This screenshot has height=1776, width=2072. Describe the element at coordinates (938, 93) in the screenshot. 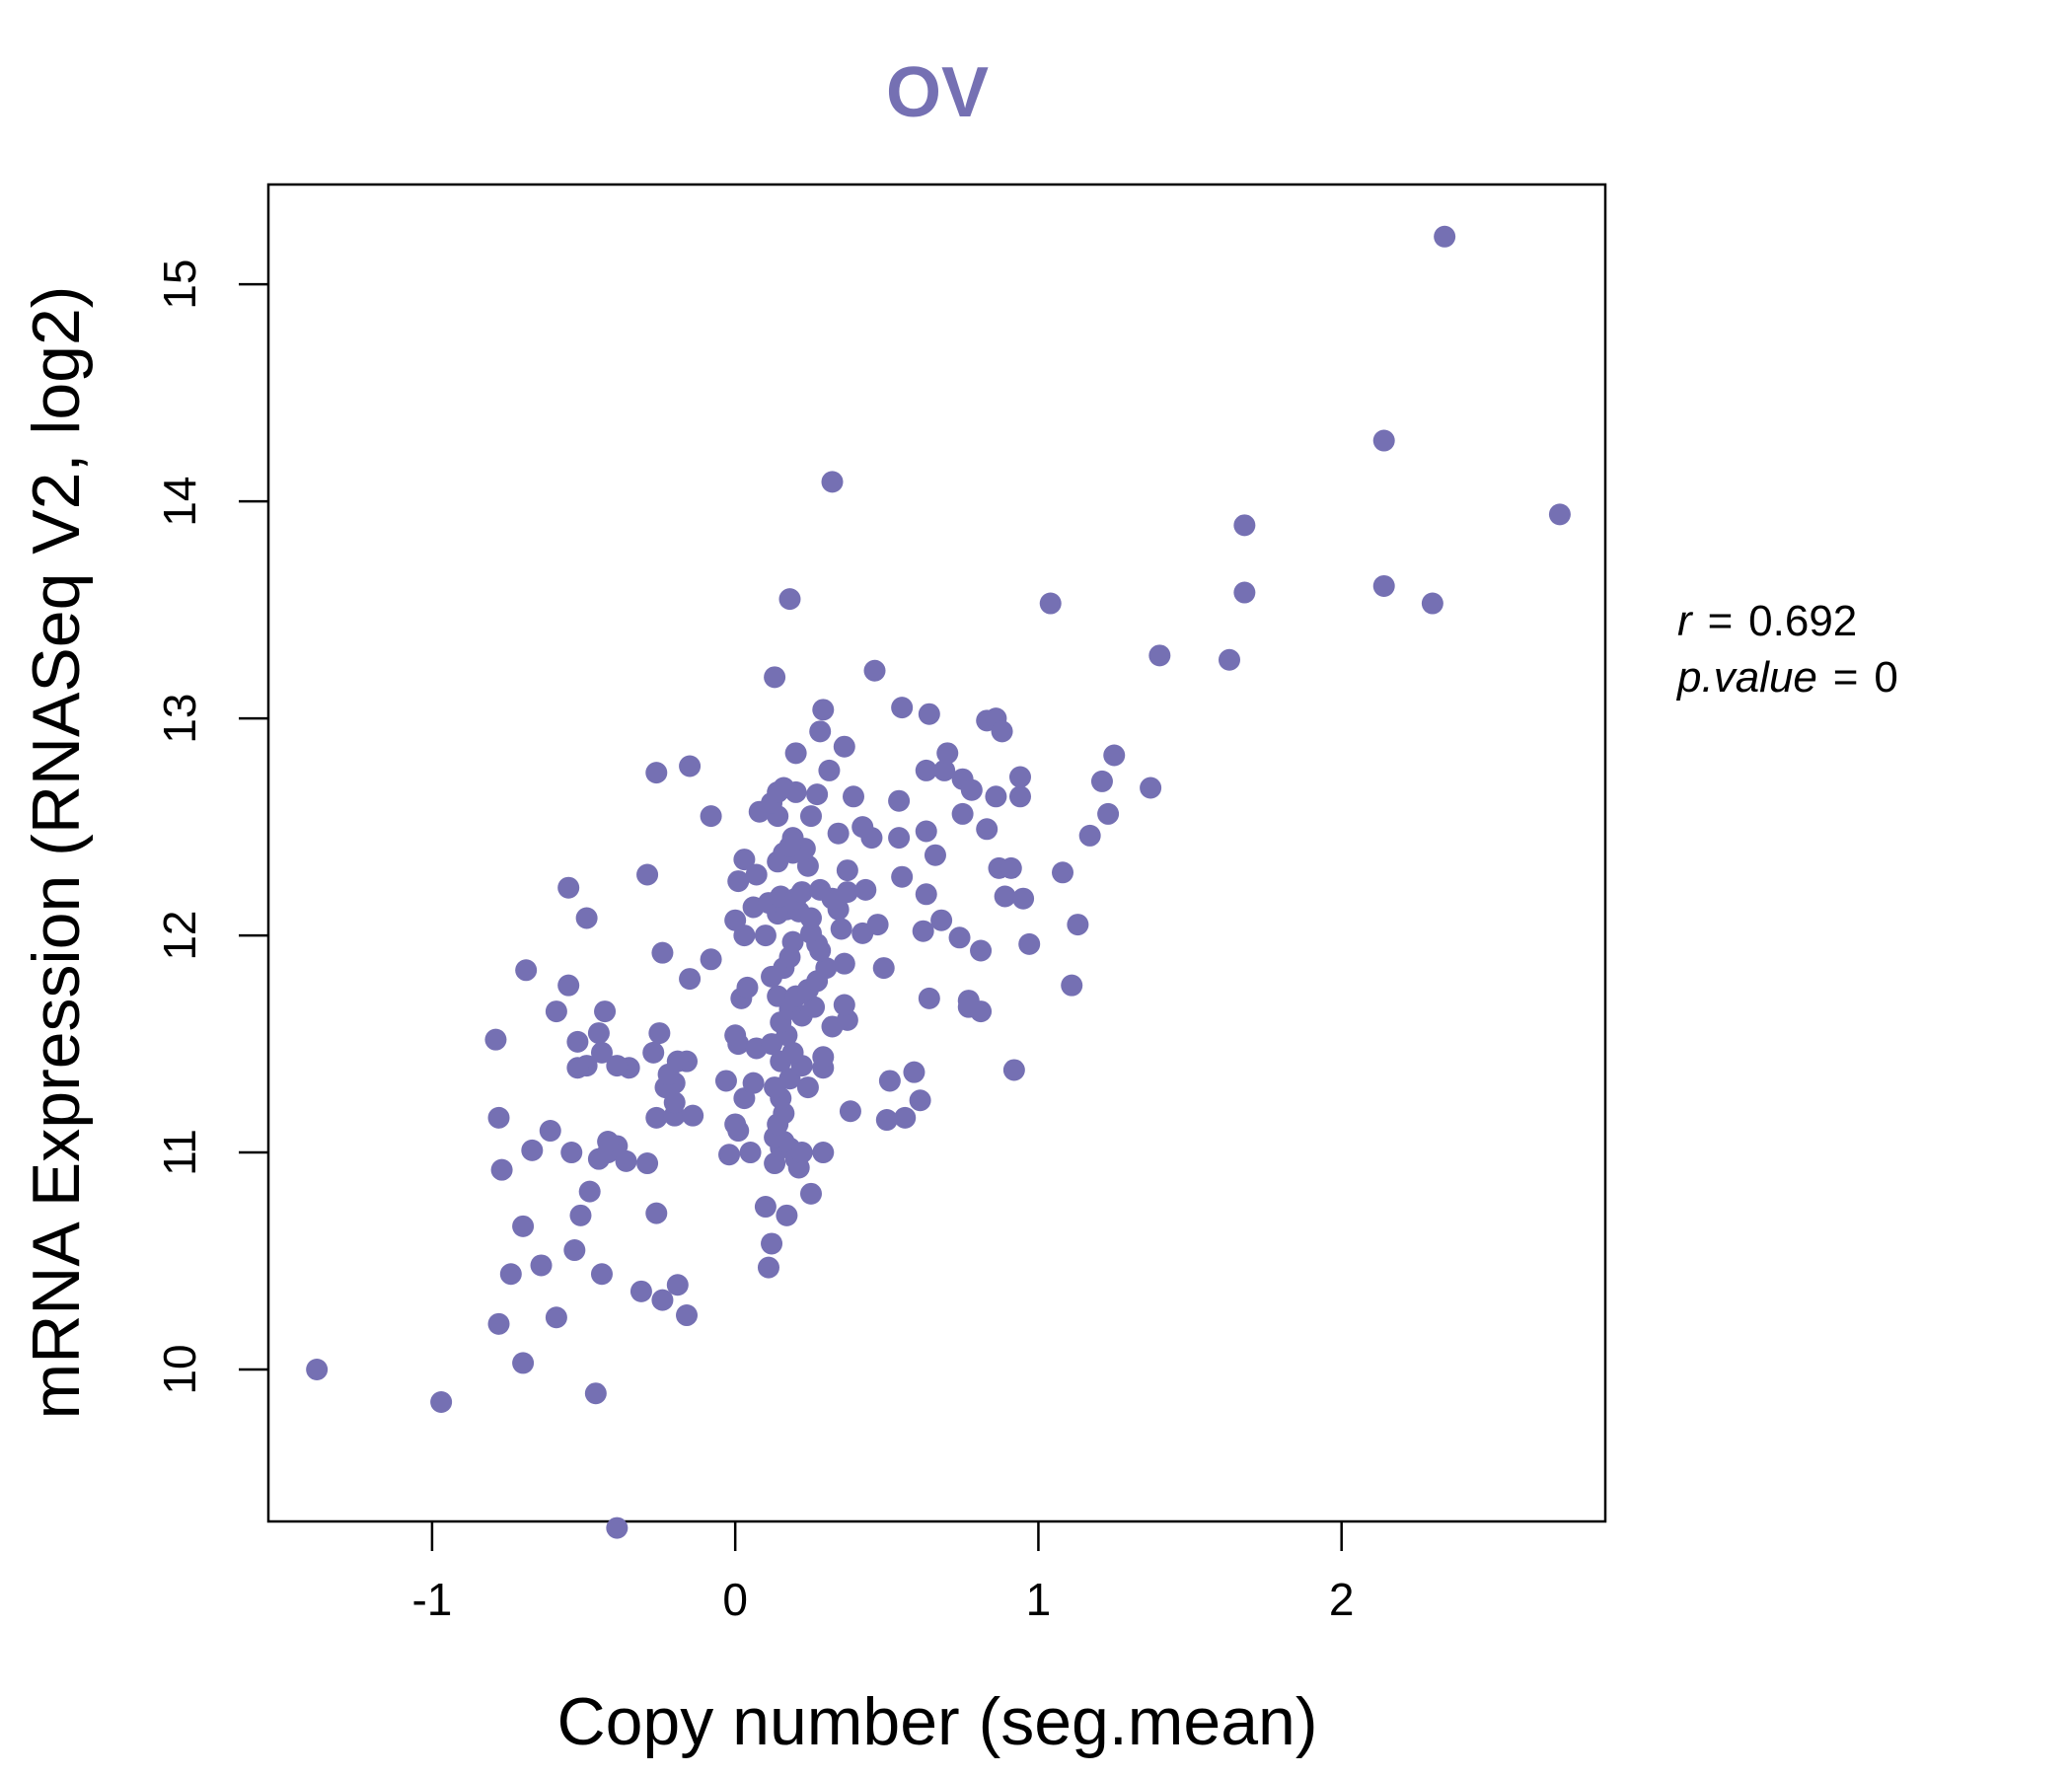

I see `chart-title: OV` at that location.